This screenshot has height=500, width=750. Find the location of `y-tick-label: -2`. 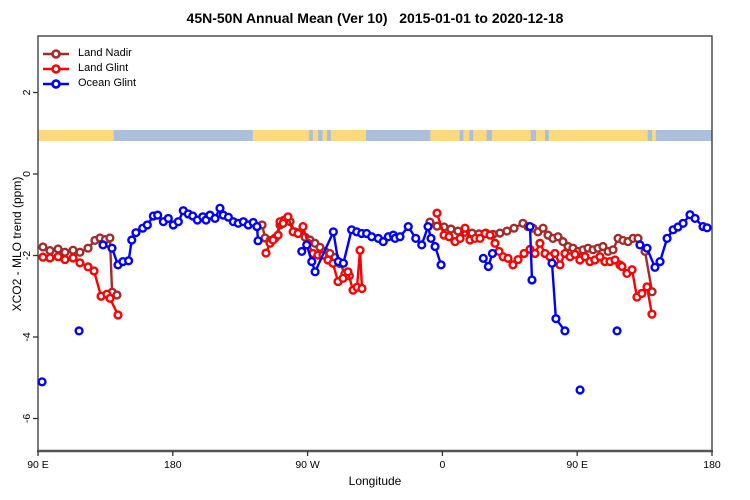

y-tick-label: -2 is located at coordinates (27, 255).